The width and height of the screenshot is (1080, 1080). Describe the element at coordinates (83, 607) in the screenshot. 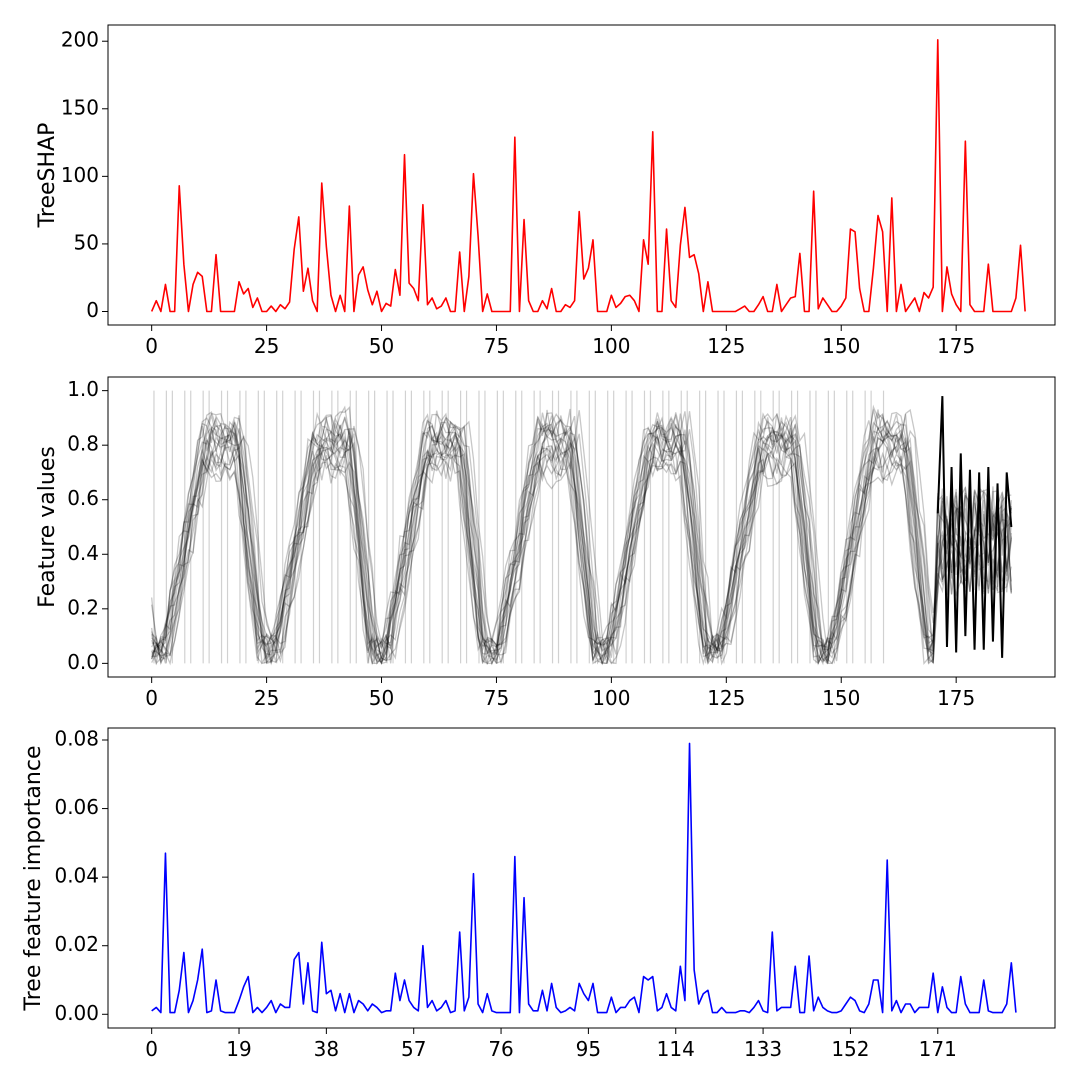

I see `y-tick-label: 0.2` at that location.